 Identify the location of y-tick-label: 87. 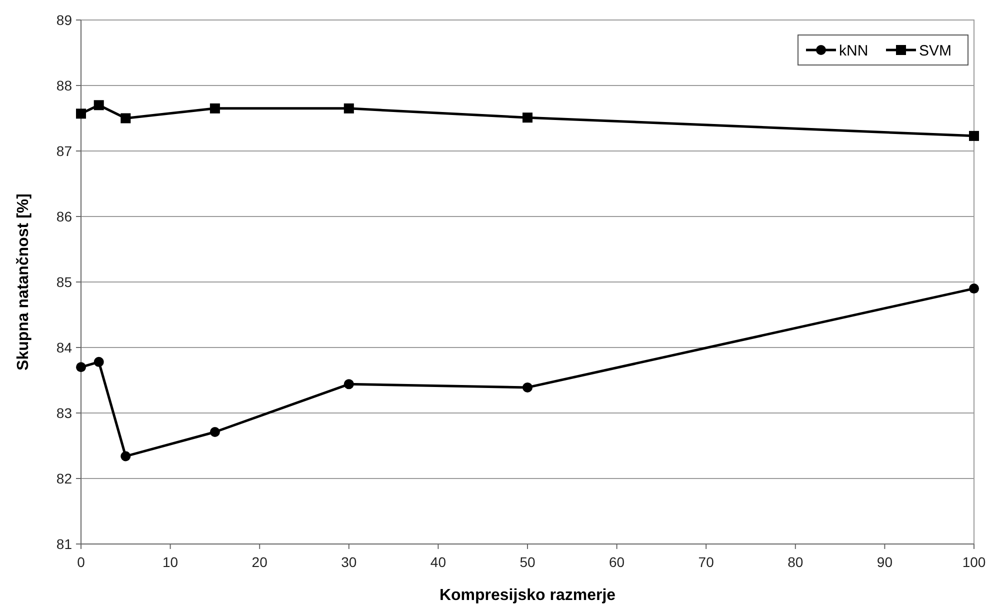
(64, 150).